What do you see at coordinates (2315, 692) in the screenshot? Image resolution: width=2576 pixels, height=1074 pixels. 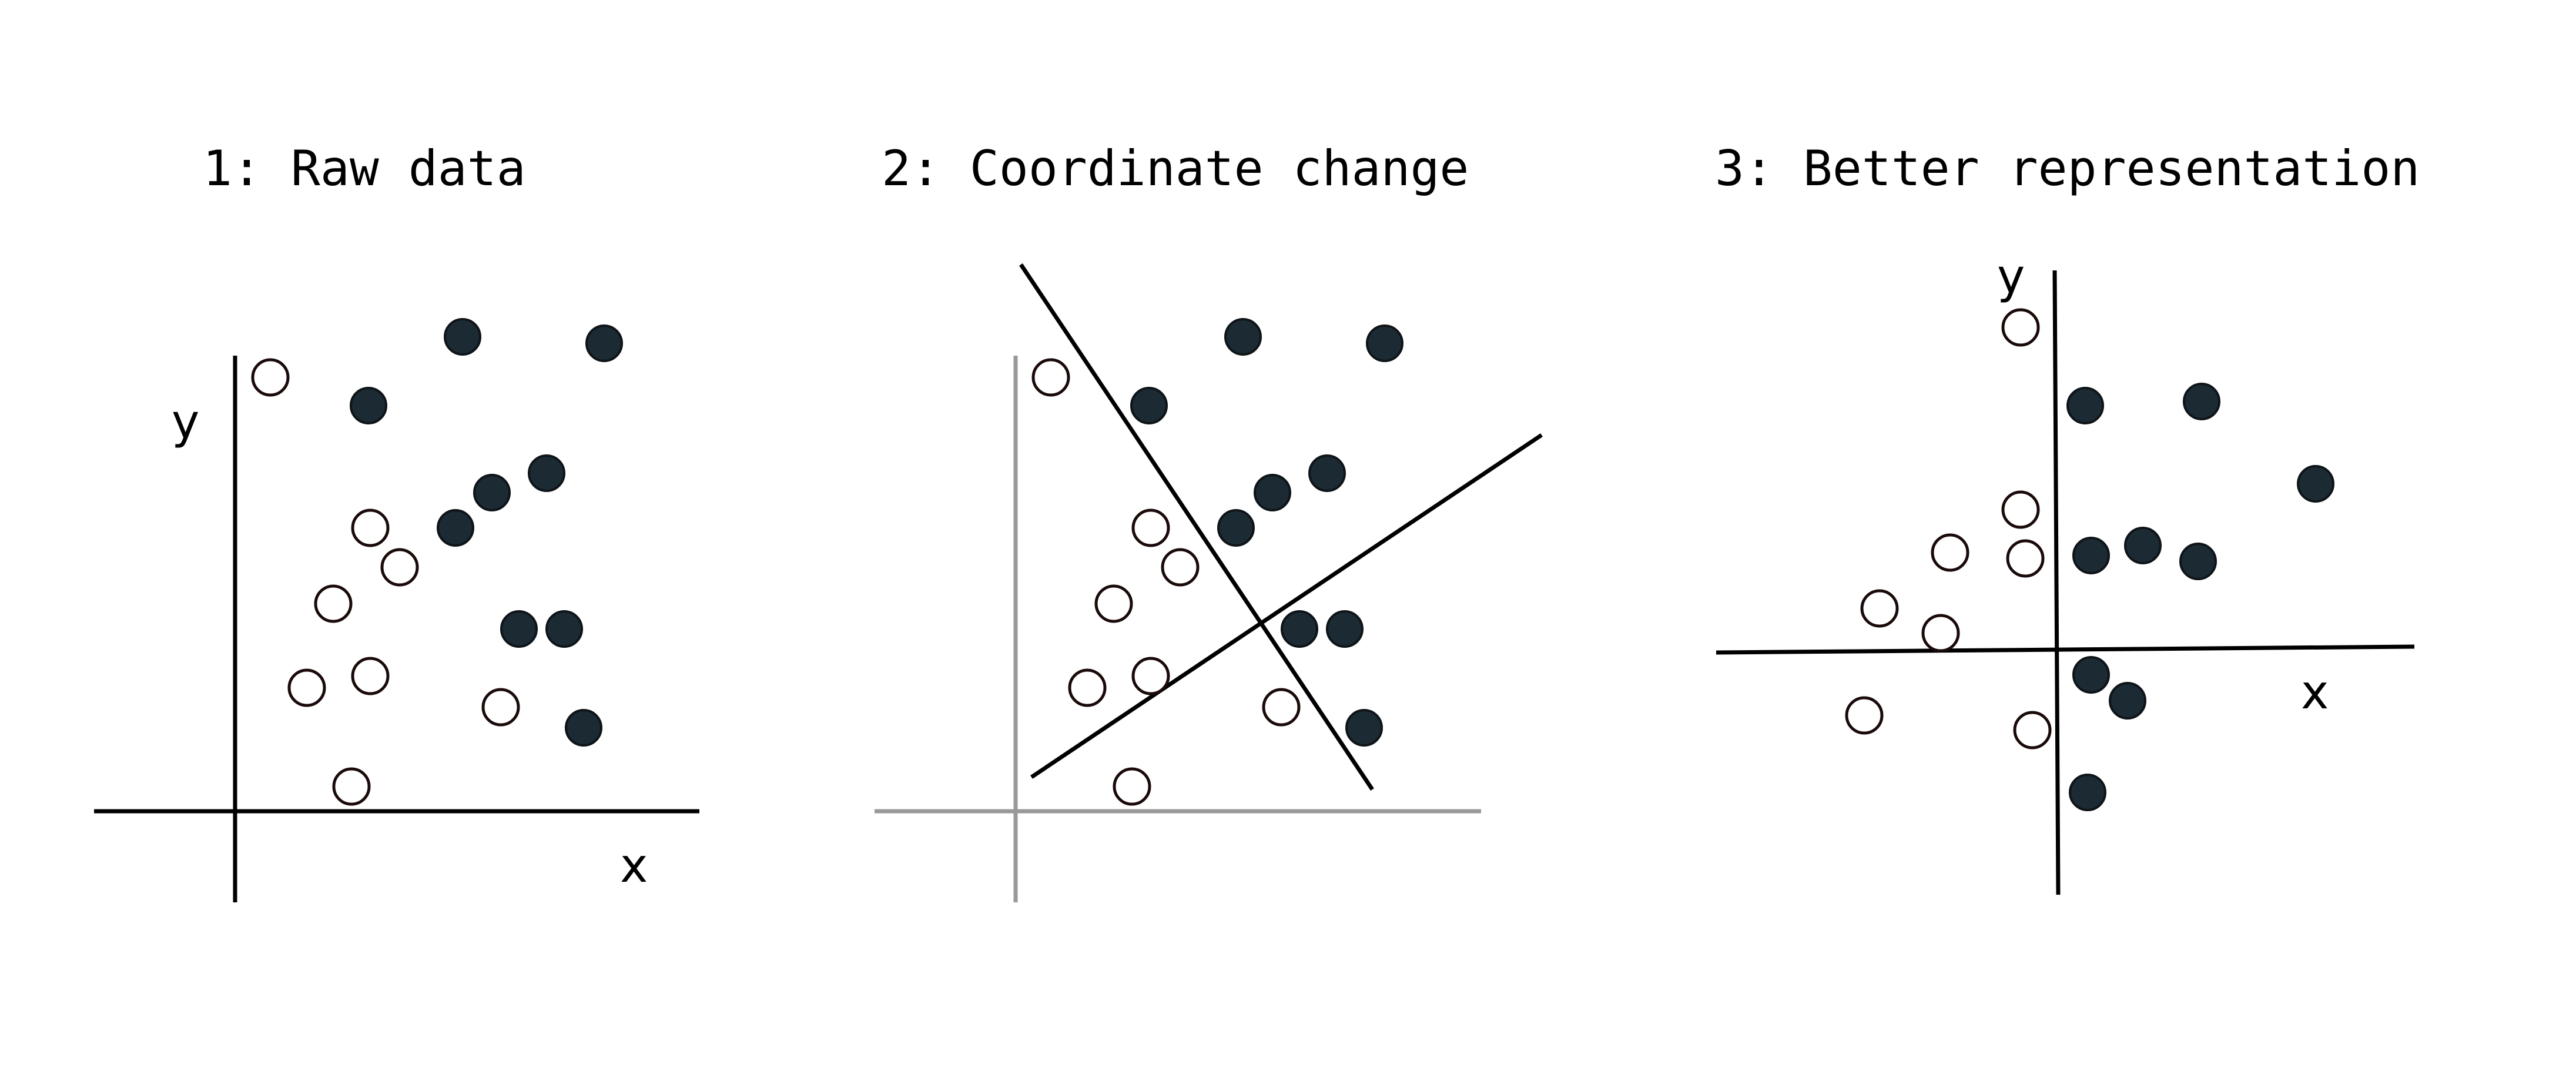 I see `panel-3-x-label: x` at bounding box center [2315, 692].